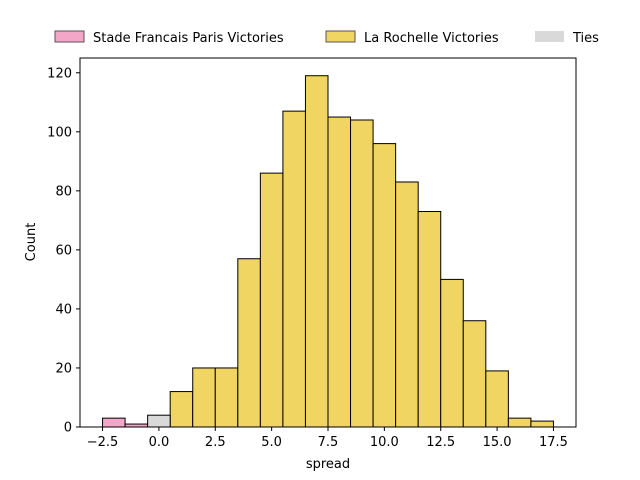  What do you see at coordinates (63, 309) in the screenshot?
I see `y-tick-label: 40` at bounding box center [63, 309].